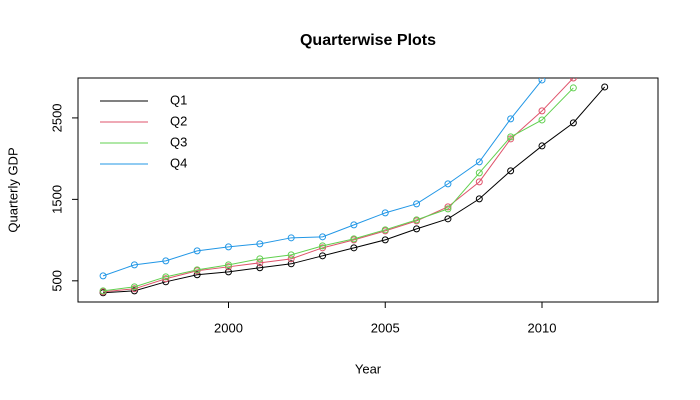  Describe the element at coordinates (178, 141) in the screenshot. I see `legend-label: Q3` at that location.